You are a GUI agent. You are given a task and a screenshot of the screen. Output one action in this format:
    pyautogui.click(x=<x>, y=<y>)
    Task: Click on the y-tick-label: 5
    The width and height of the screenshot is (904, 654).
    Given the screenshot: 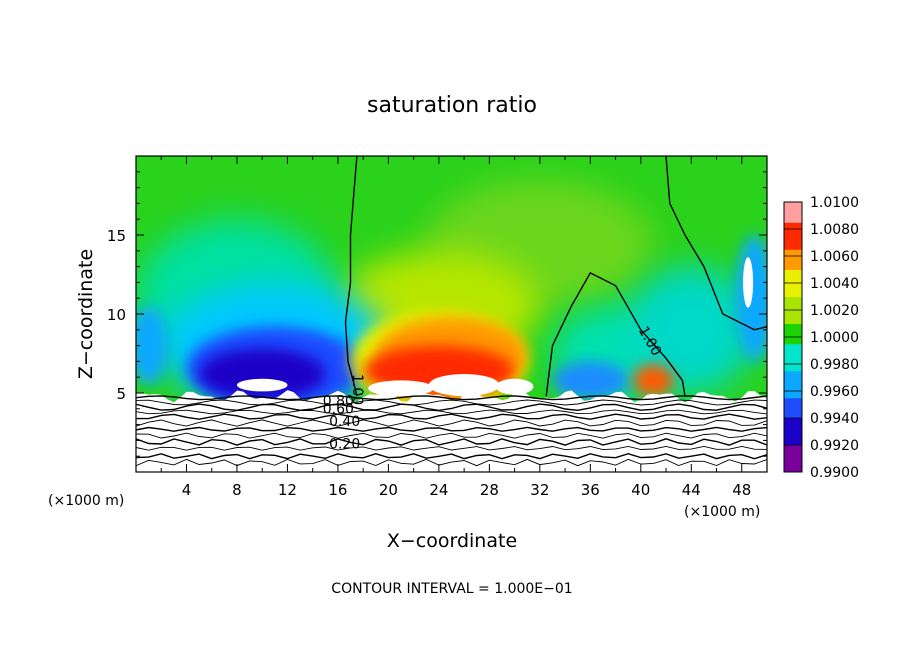 What is the action you would take?
    pyautogui.click(x=121, y=394)
    